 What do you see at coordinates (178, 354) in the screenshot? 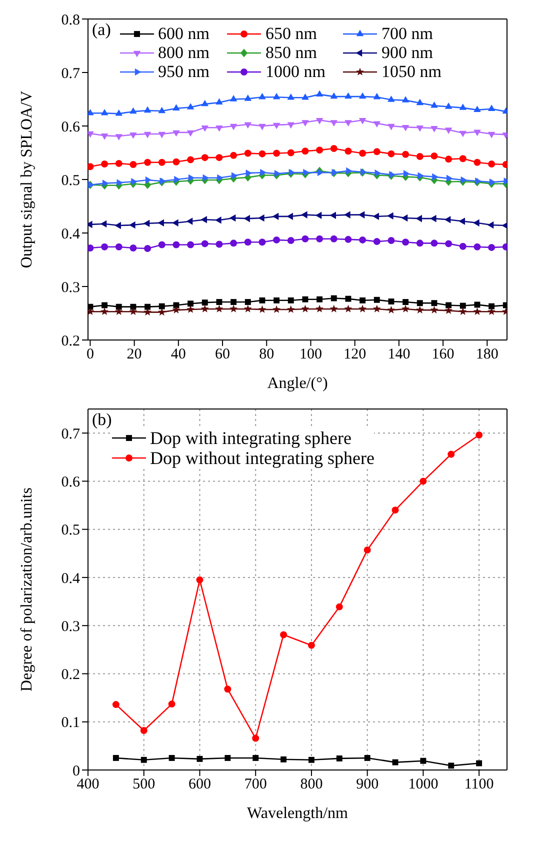
I see `x-tick-label: 40` at bounding box center [178, 354].